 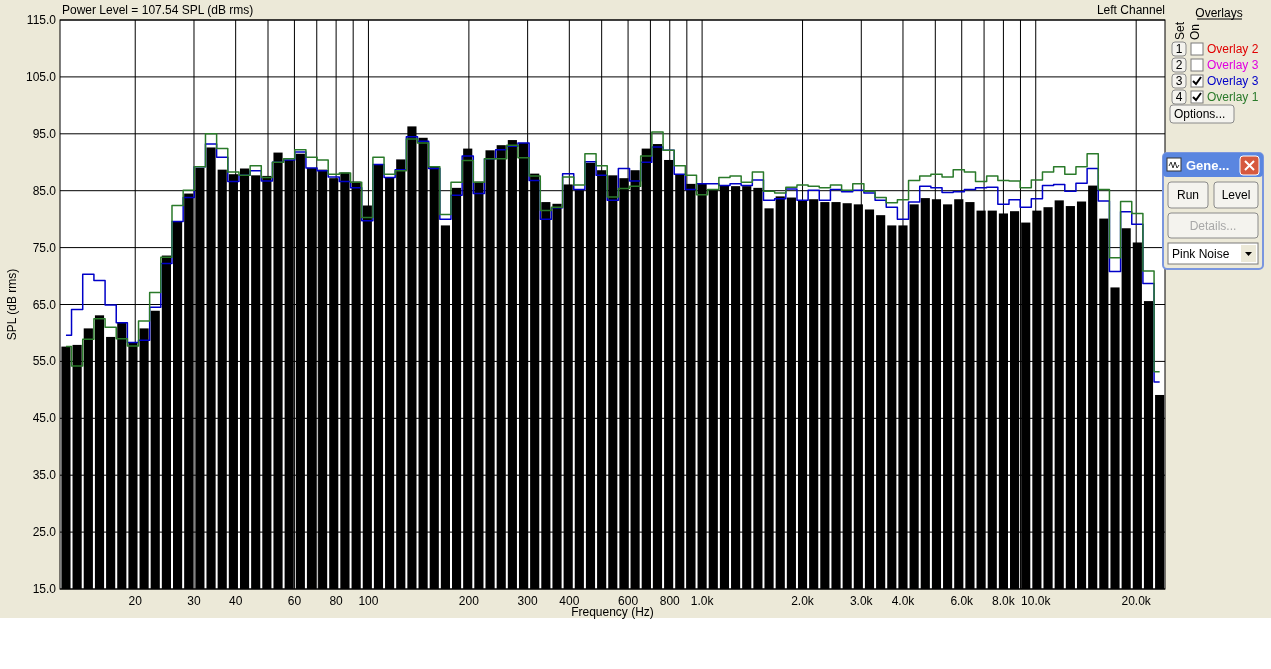 What do you see at coordinates (1179, 49) in the screenshot?
I see `text: 1` at bounding box center [1179, 49].